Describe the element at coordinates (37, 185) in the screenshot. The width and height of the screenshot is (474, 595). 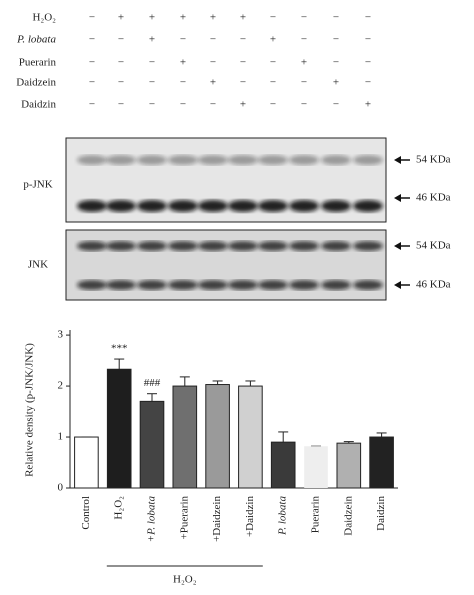
I see `blot-label: p-JNK` at that location.